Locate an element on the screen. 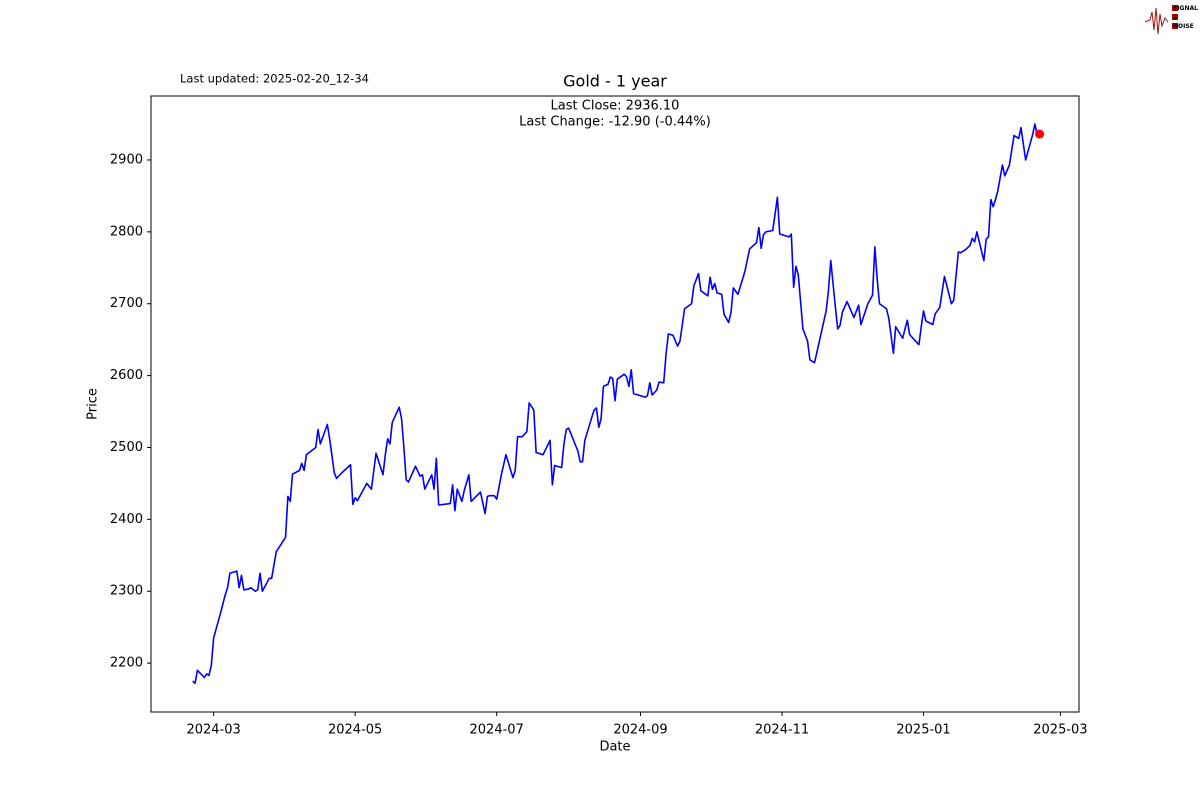 This screenshot has height=800, width=1200. x-tick-label: 2024-05 is located at coordinates (355, 730).